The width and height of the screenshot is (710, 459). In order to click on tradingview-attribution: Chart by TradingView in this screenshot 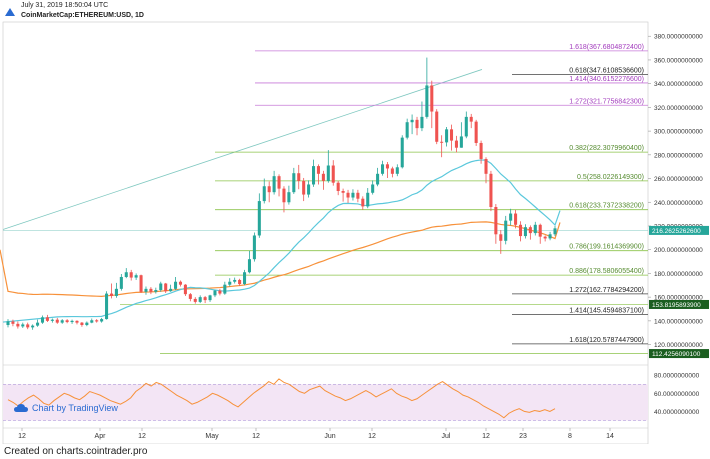, I will do `click(66, 408)`.